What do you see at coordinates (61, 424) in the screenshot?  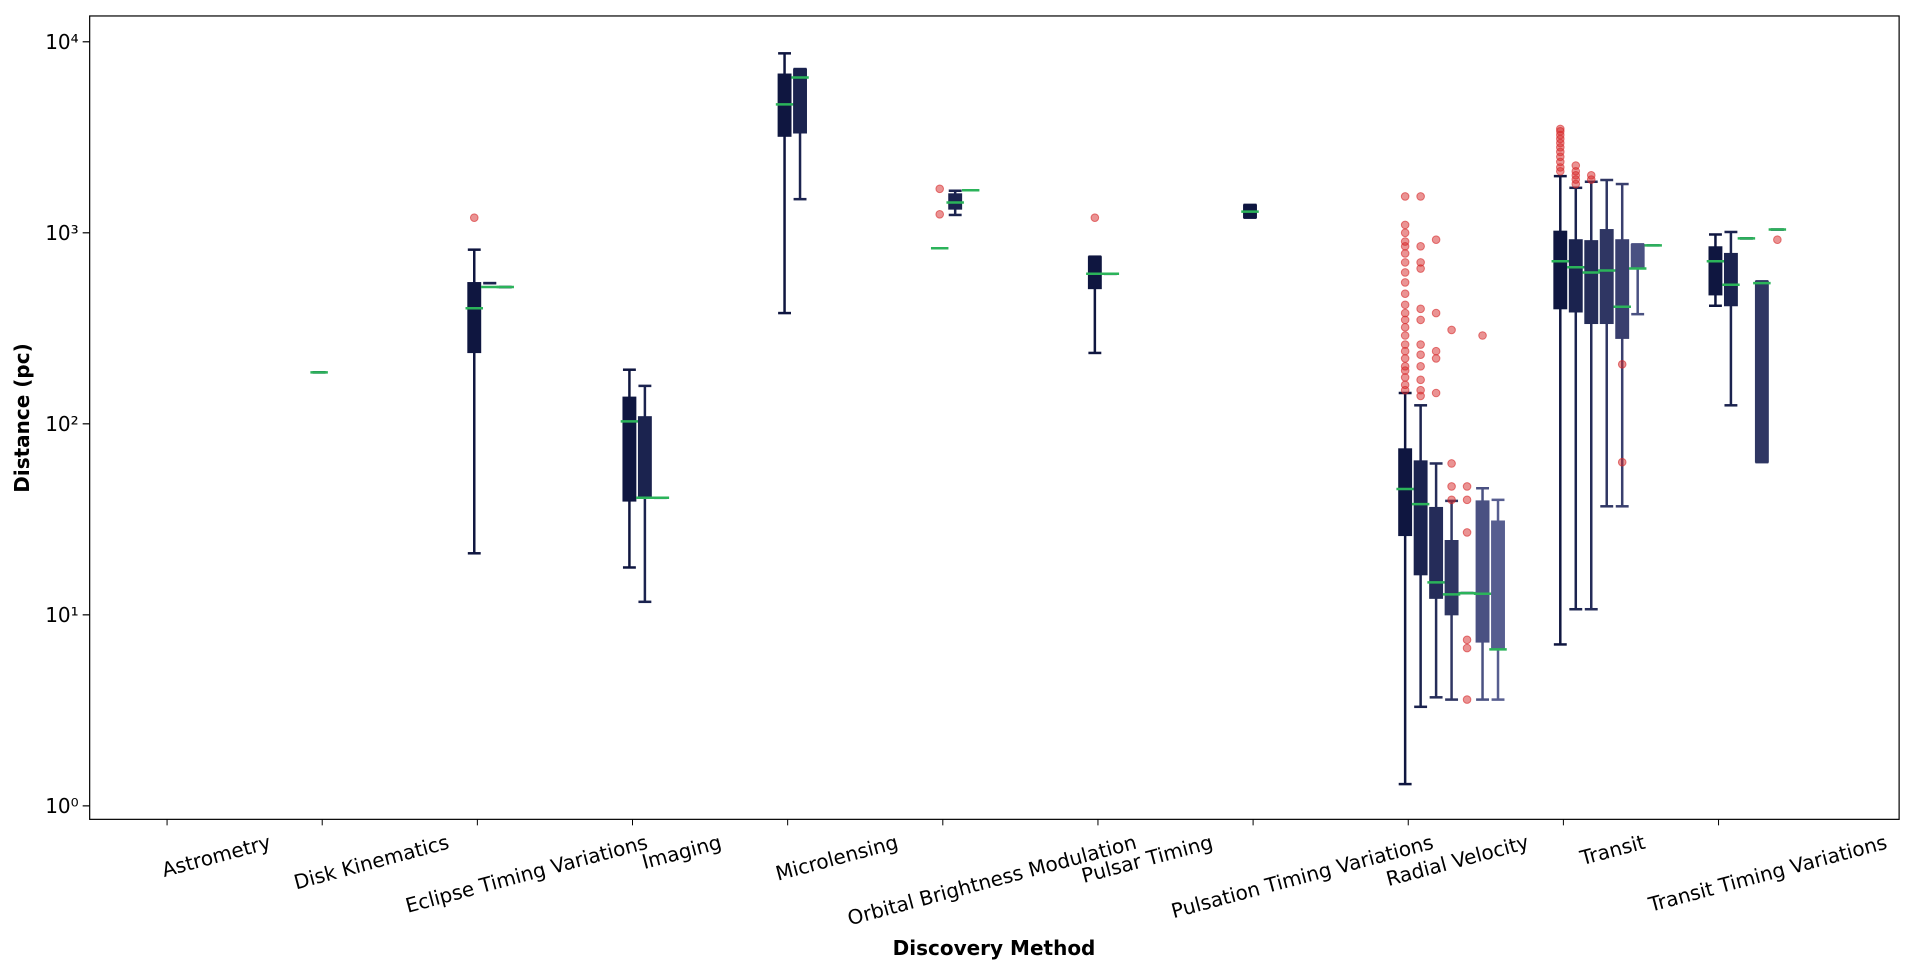 I see `y-tick-label: 10²` at bounding box center [61, 424].